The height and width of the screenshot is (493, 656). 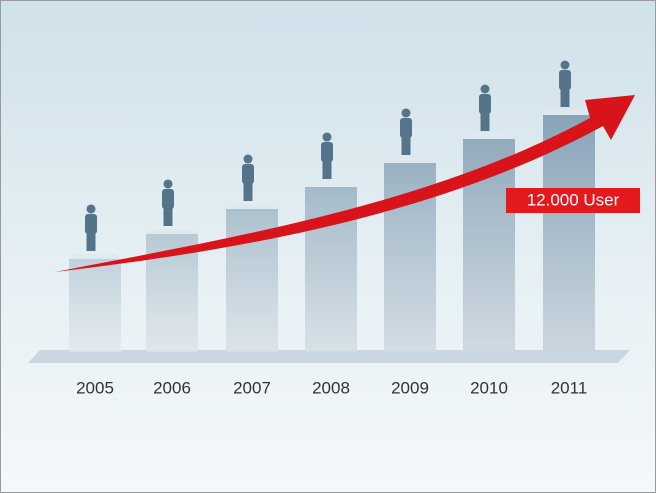 I want to click on x-tick-label: 2005, so click(x=95, y=387).